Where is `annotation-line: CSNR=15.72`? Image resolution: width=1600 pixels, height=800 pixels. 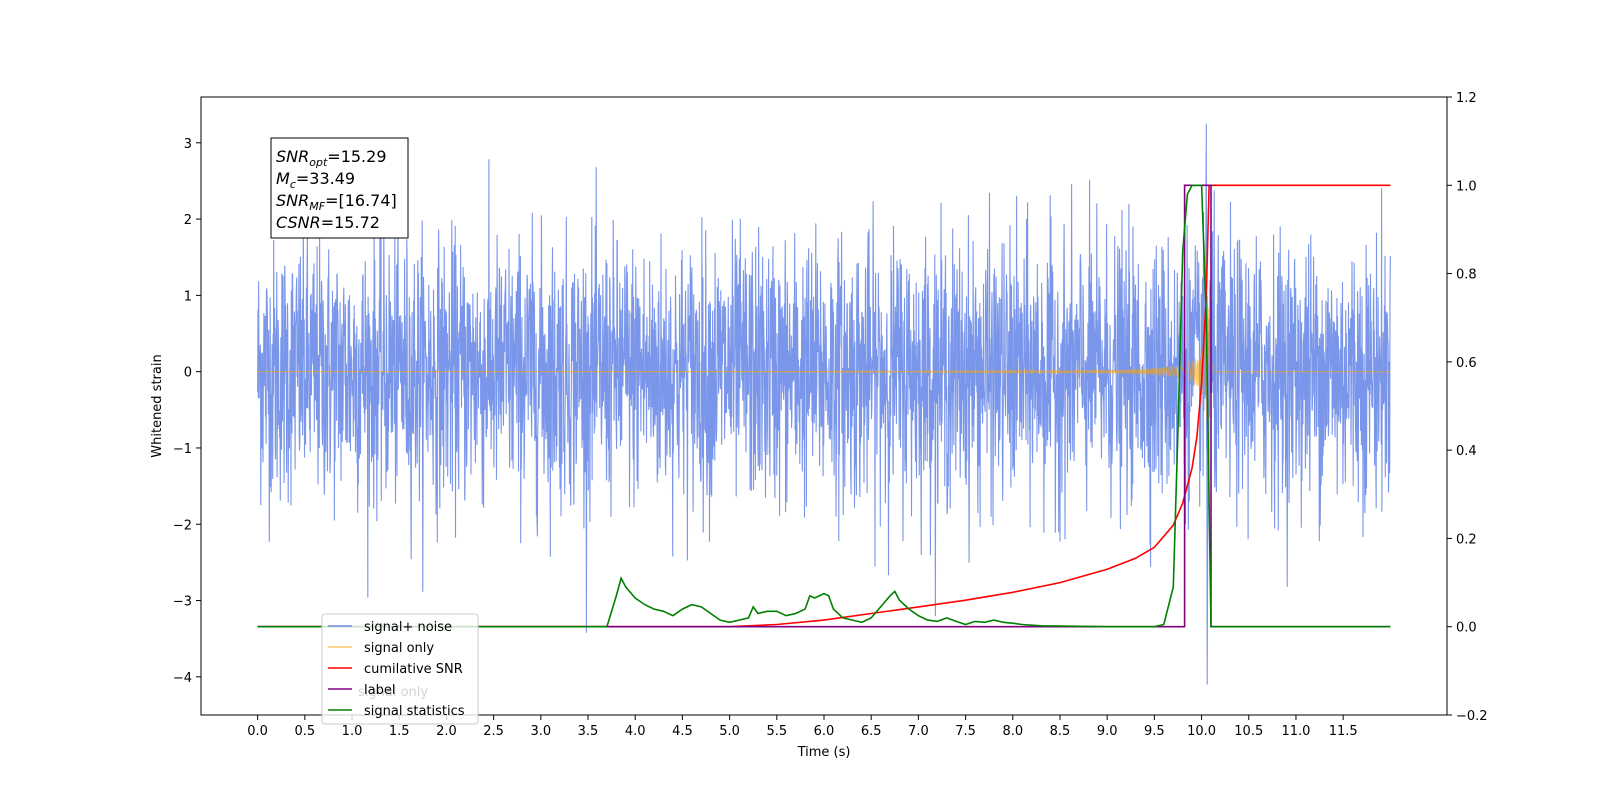
annotation-line: CSNR=15.72 is located at coordinates (328, 222).